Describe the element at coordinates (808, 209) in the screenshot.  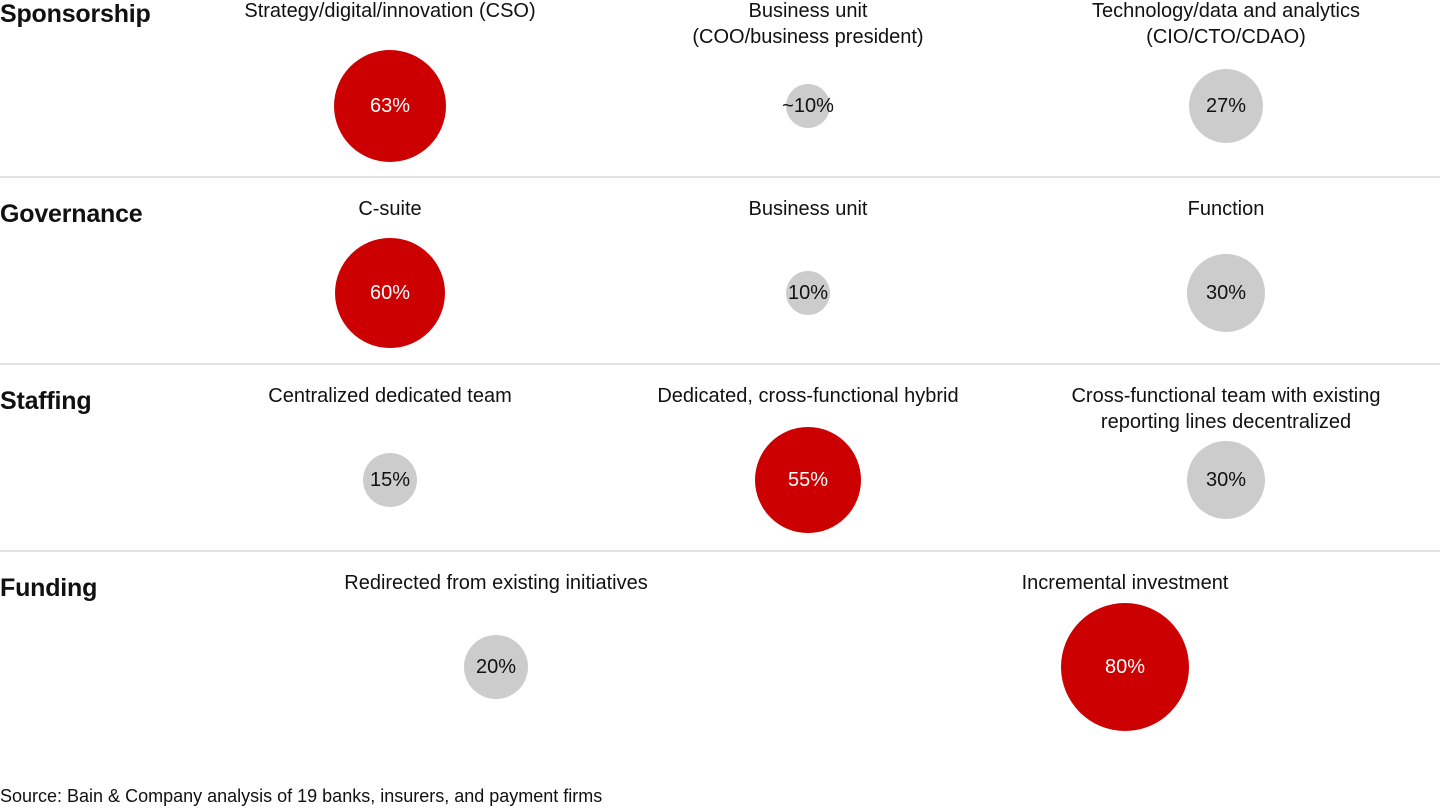
I see `category-label: Business unit` at that location.